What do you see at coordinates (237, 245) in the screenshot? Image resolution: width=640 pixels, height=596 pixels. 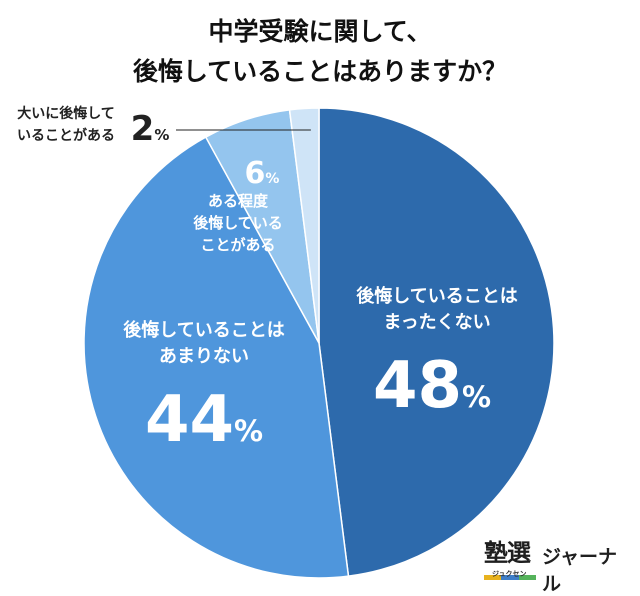 I see `slice-label-3-line-3: ことがある` at bounding box center [237, 245].